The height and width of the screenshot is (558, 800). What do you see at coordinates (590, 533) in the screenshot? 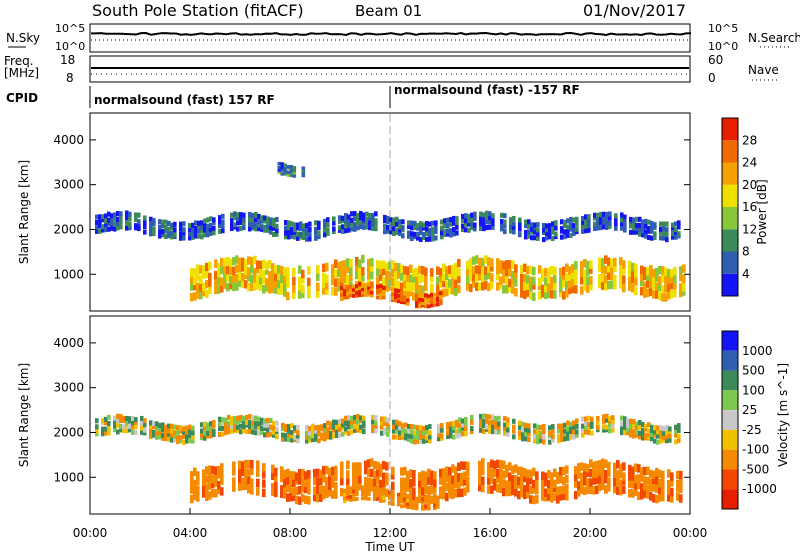
I see `xtick-label: 20:00` at bounding box center [590, 533].